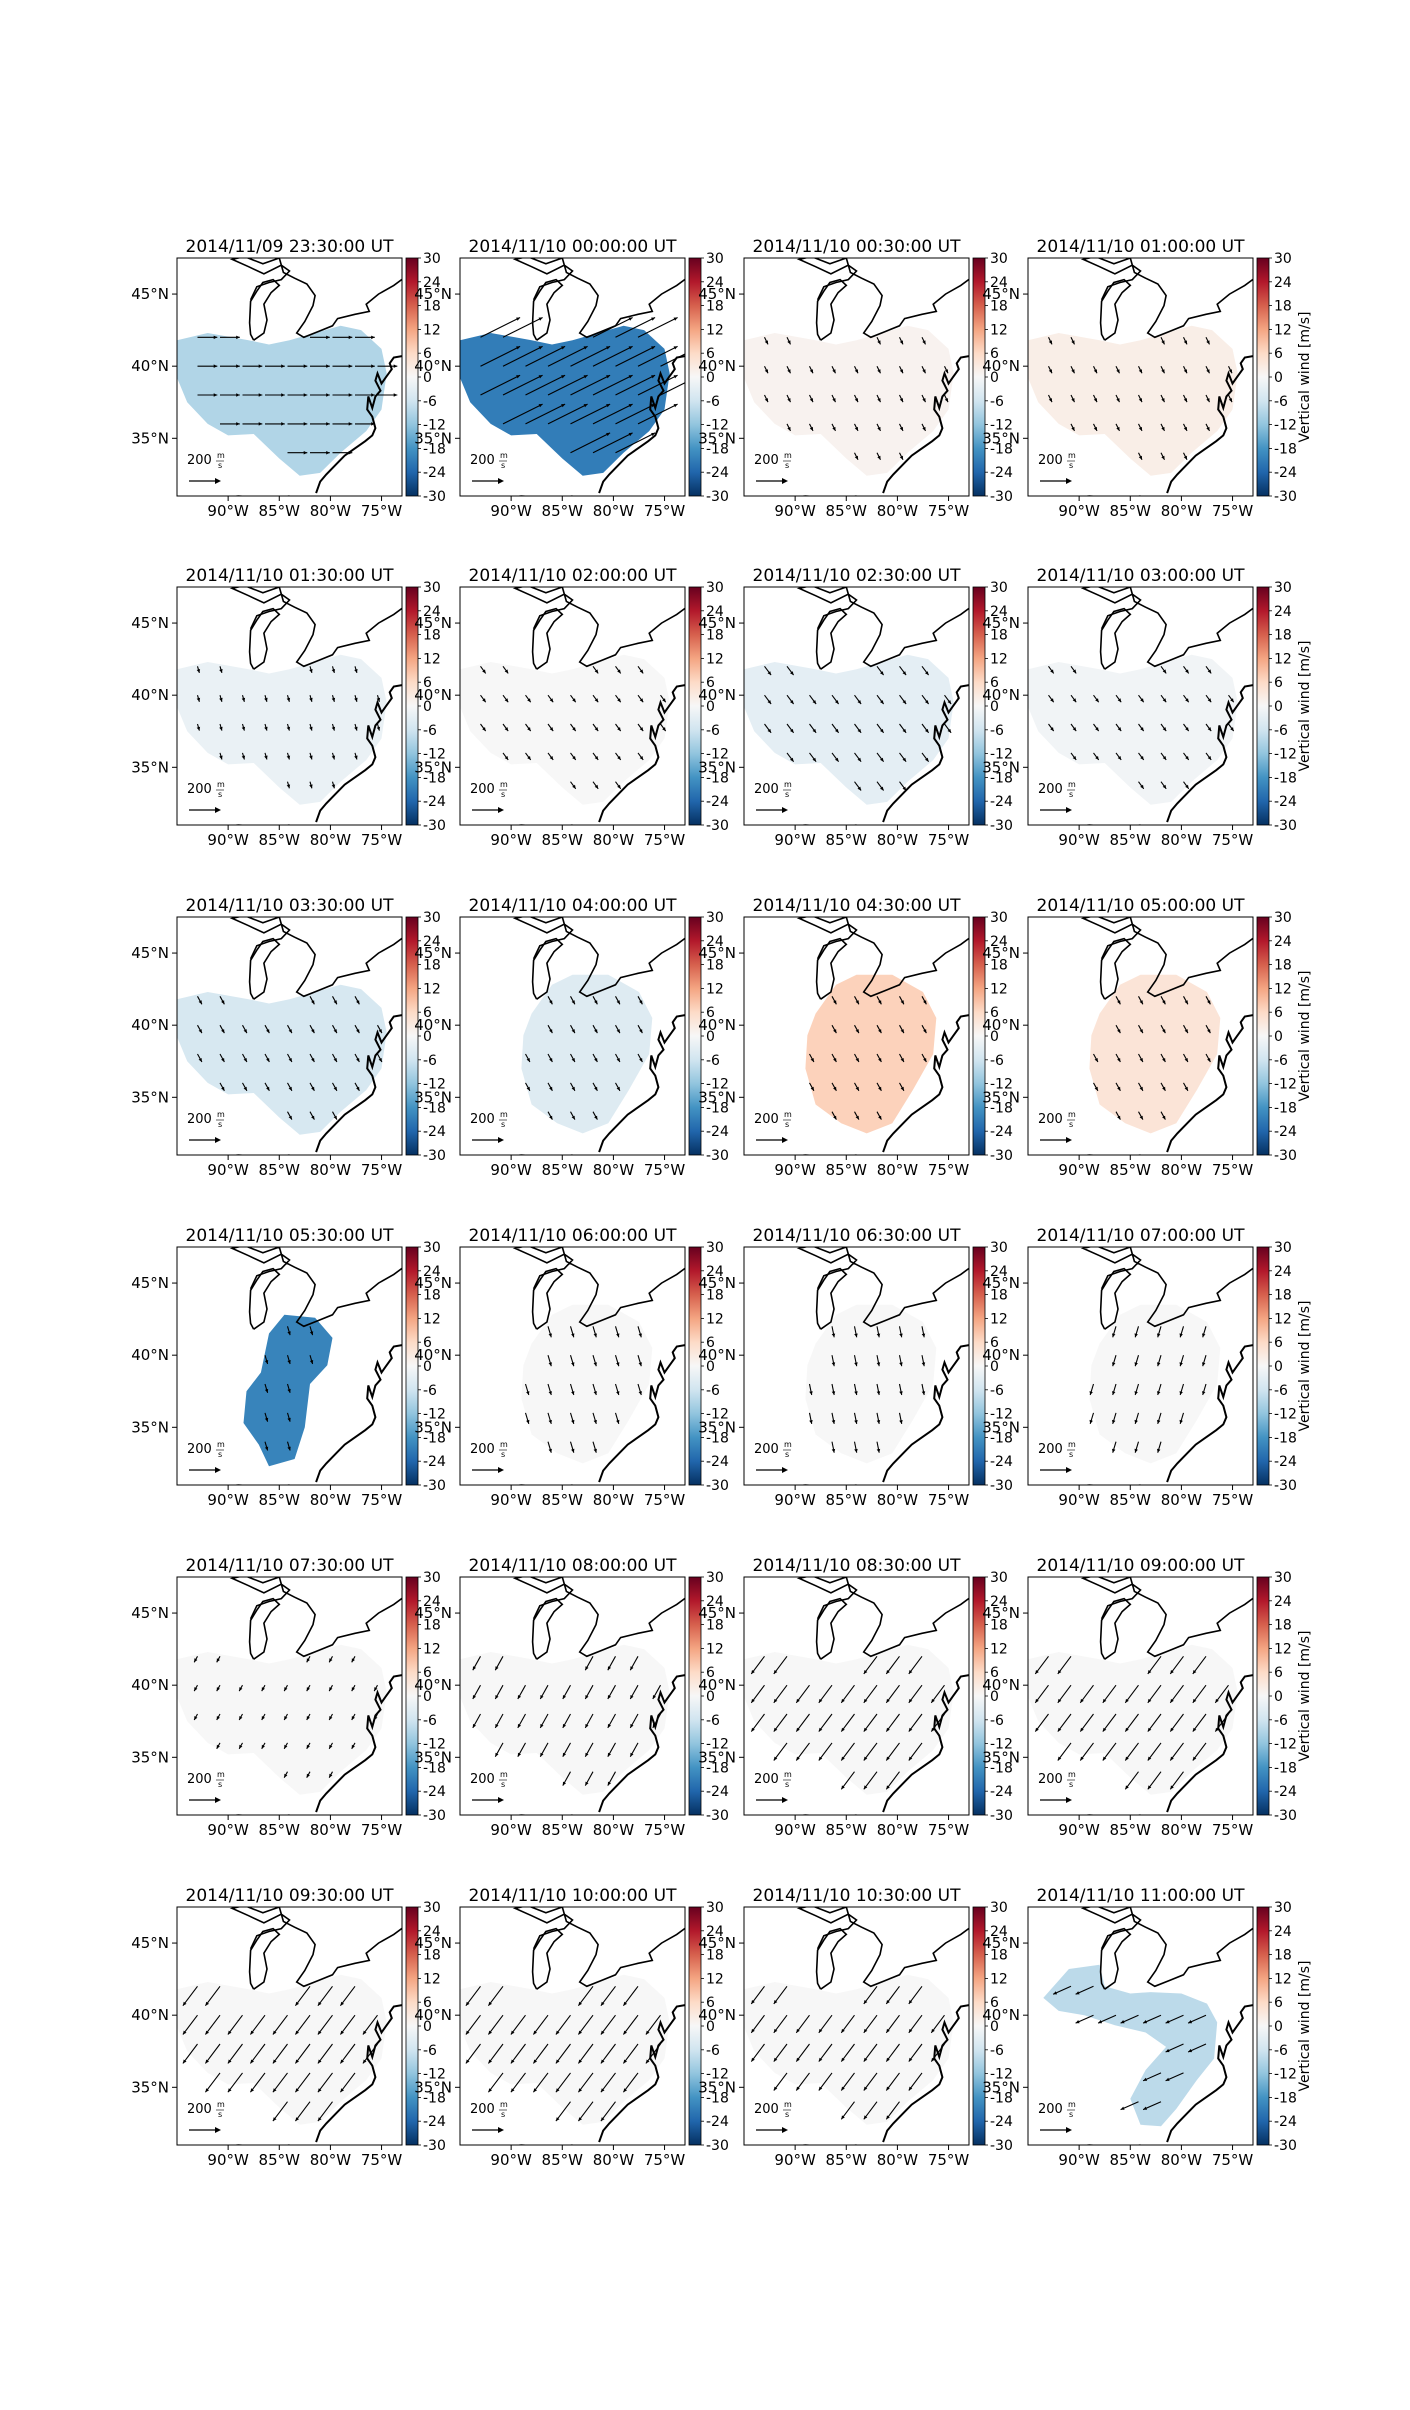 This screenshot has width=1410, height=2410. I want to click on x-tick-label: 75°W, so click(382, 1170).